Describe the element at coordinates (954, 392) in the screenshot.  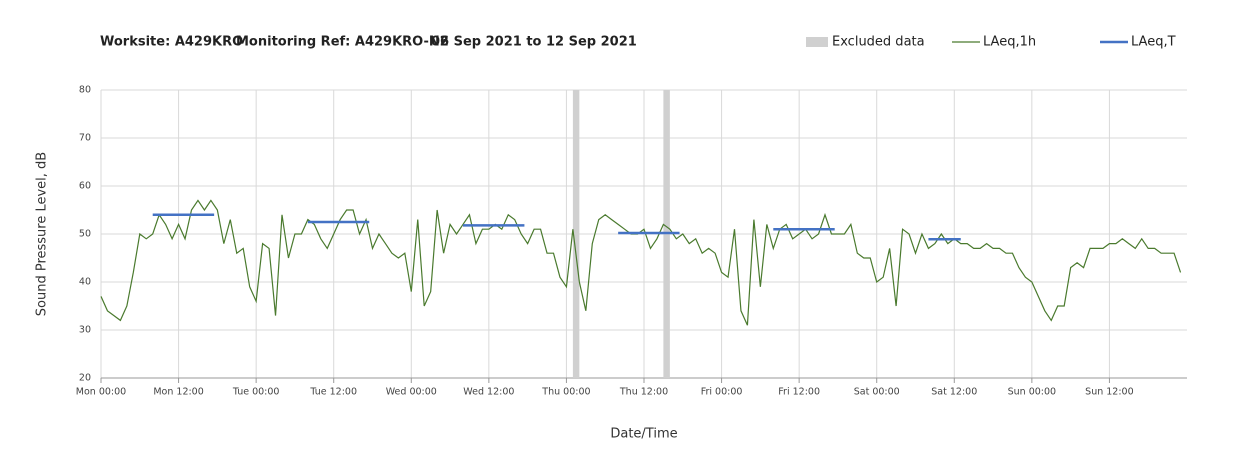
I see `x-tick-label: Sat 12:00` at that location.